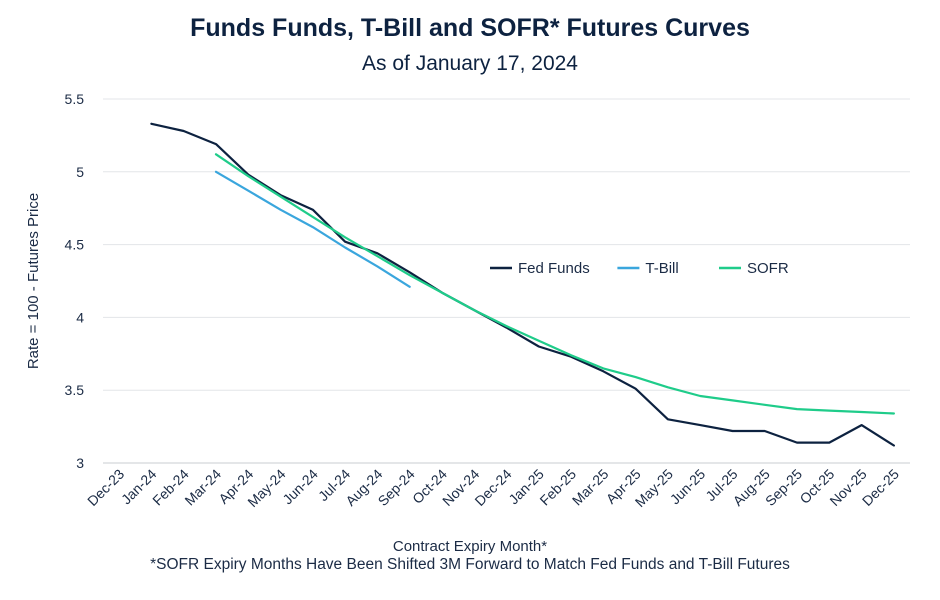 Image resolution: width=940 pixels, height=600 pixels. What do you see at coordinates (75, 390) in the screenshot?
I see `y-tick-label: 3.5` at bounding box center [75, 390].